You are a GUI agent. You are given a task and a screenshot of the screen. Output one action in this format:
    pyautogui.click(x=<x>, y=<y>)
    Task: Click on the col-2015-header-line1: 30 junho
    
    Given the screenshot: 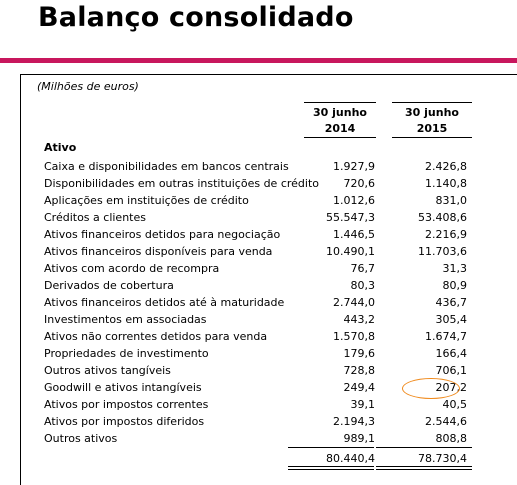 What is the action you would take?
    pyautogui.click(x=432, y=112)
    